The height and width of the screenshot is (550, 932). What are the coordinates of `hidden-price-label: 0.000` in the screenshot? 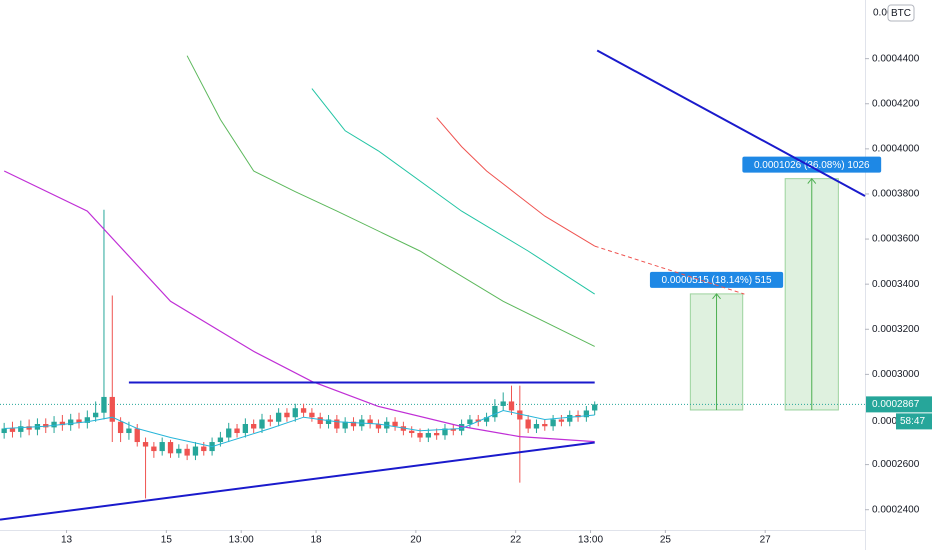 It's located at (884, 421).